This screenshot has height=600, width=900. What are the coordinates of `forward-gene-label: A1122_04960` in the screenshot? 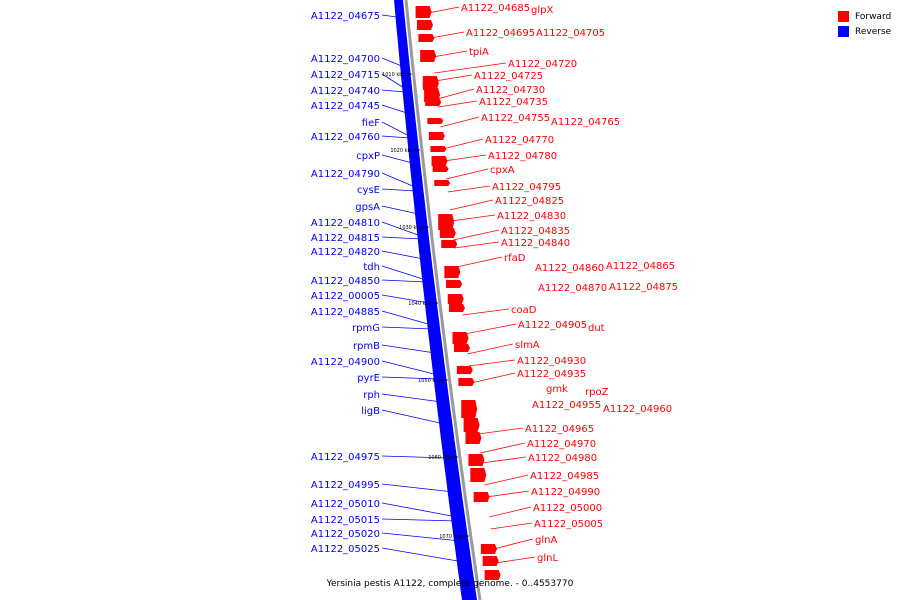 It's located at (637, 409).